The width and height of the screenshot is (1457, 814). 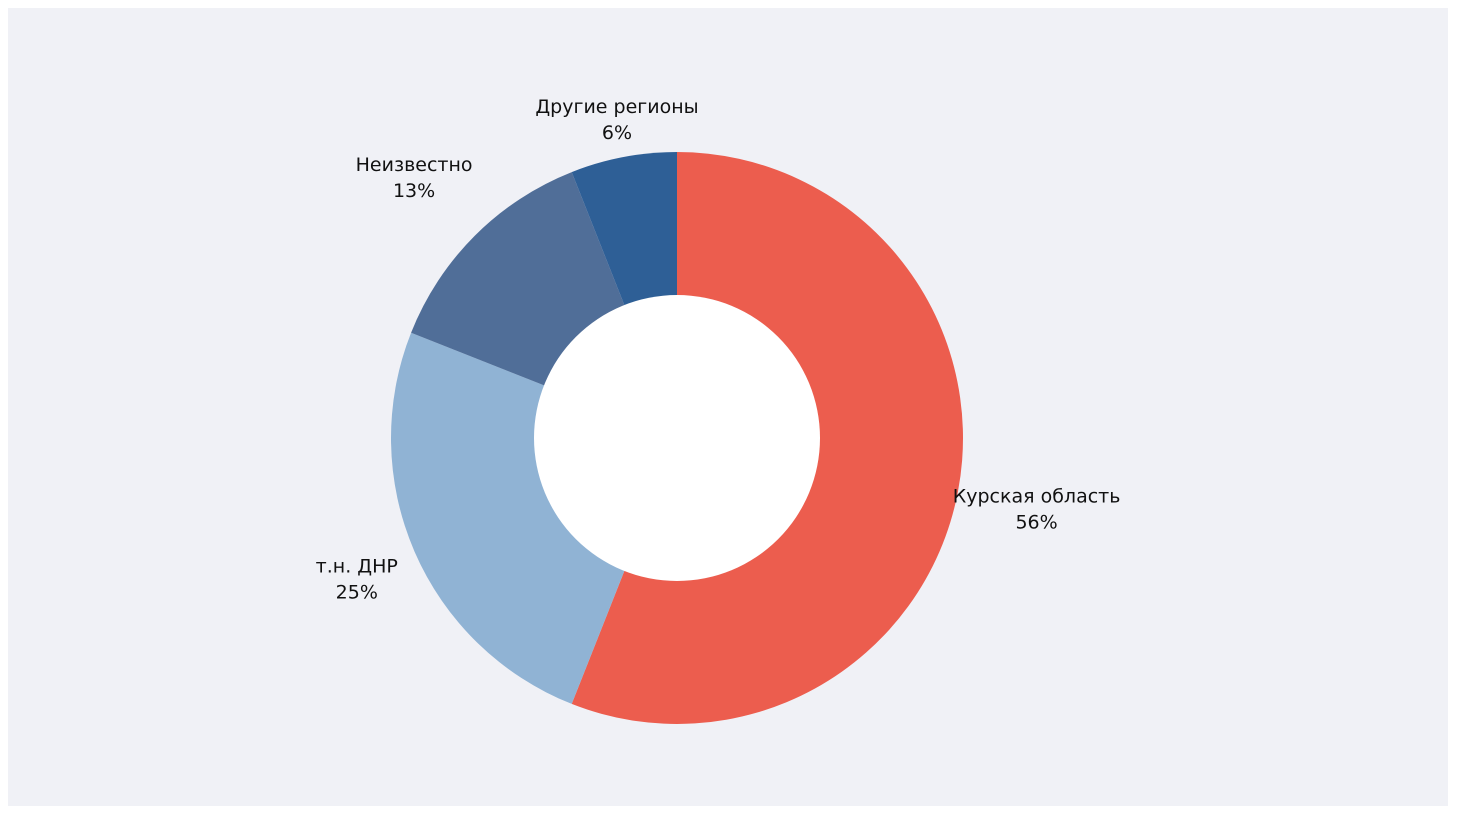 I want to click on slice-4-category-label: Другие регионы, so click(x=616, y=107).